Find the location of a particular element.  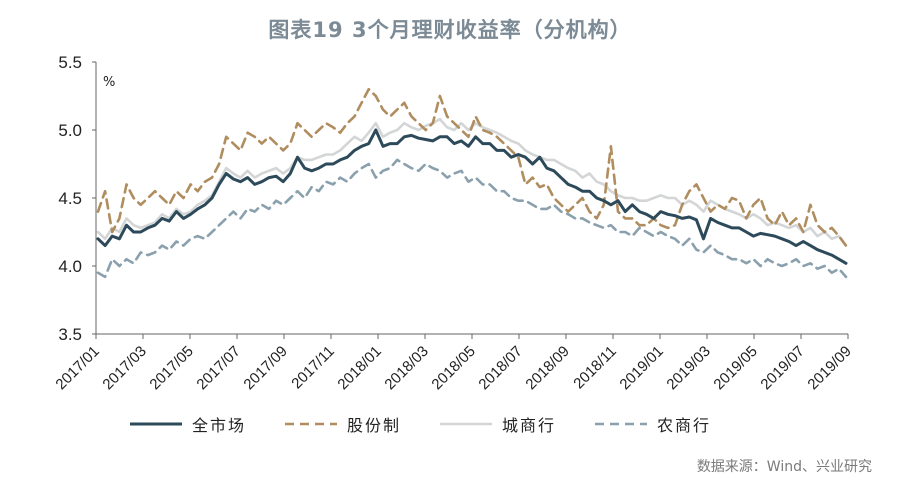

legend-label: 农商行 is located at coordinates (684, 425).